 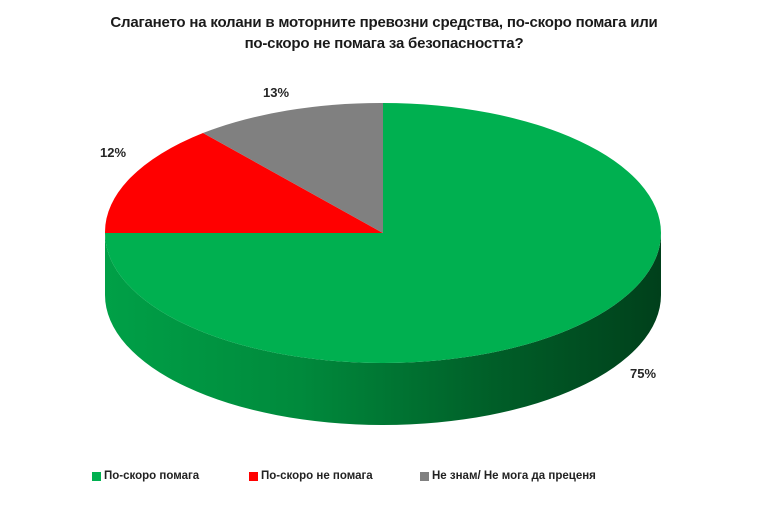 I want to click on pie-slice-ne-pomaga, so click(x=244, y=183).